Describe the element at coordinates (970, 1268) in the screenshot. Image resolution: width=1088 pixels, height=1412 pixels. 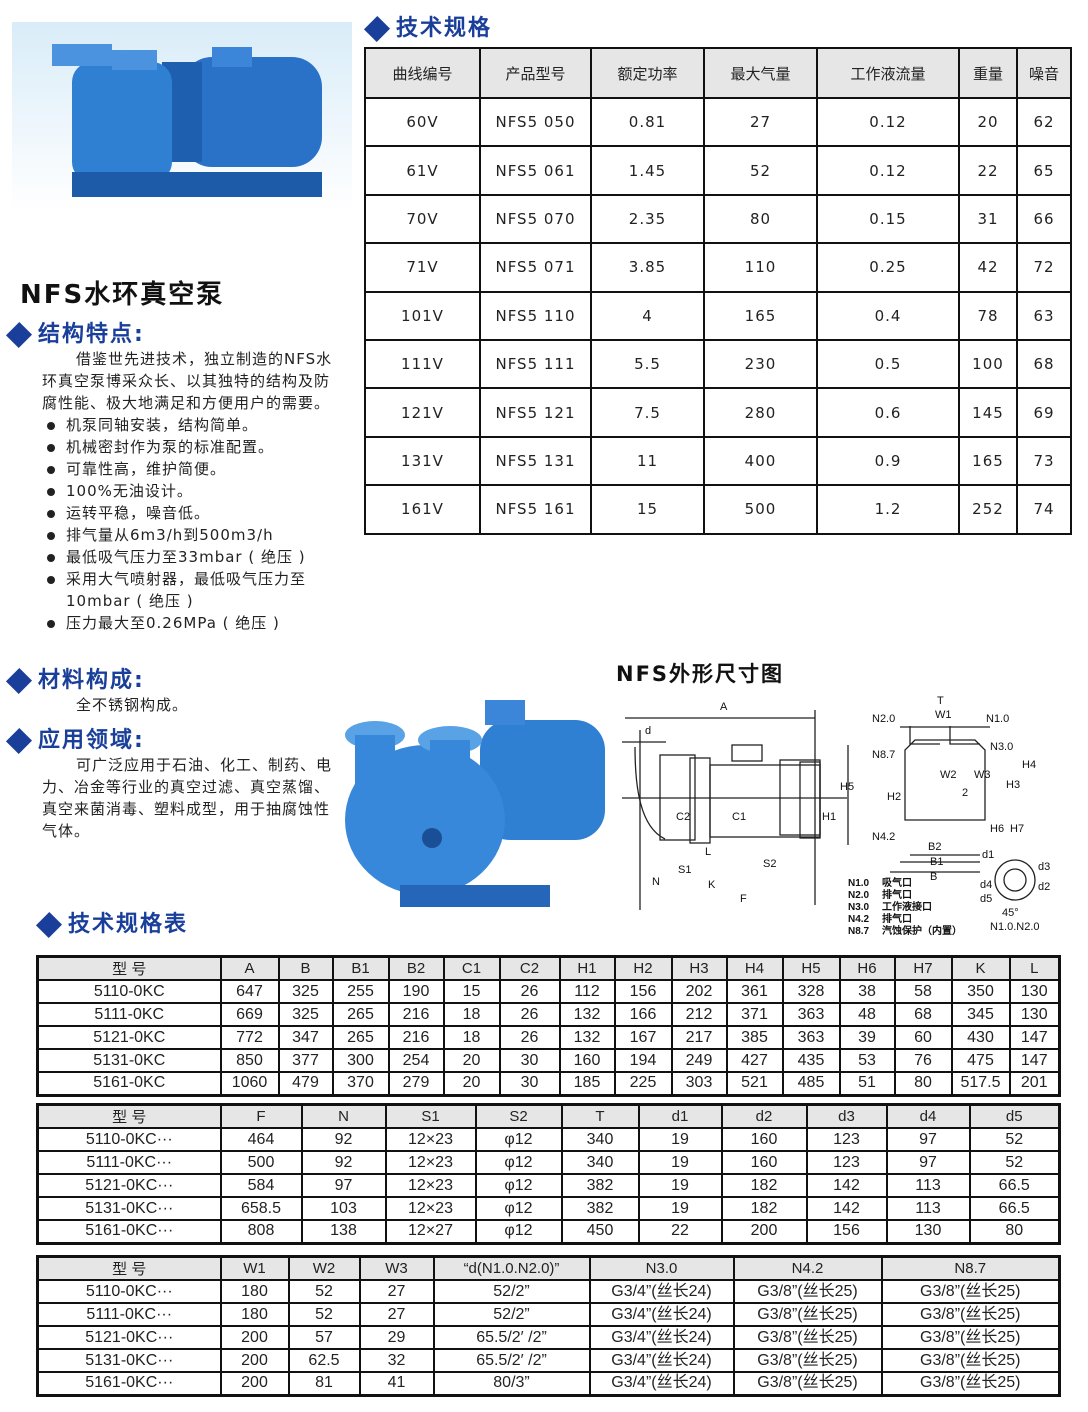
I see `column-header: N8.7` at that location.